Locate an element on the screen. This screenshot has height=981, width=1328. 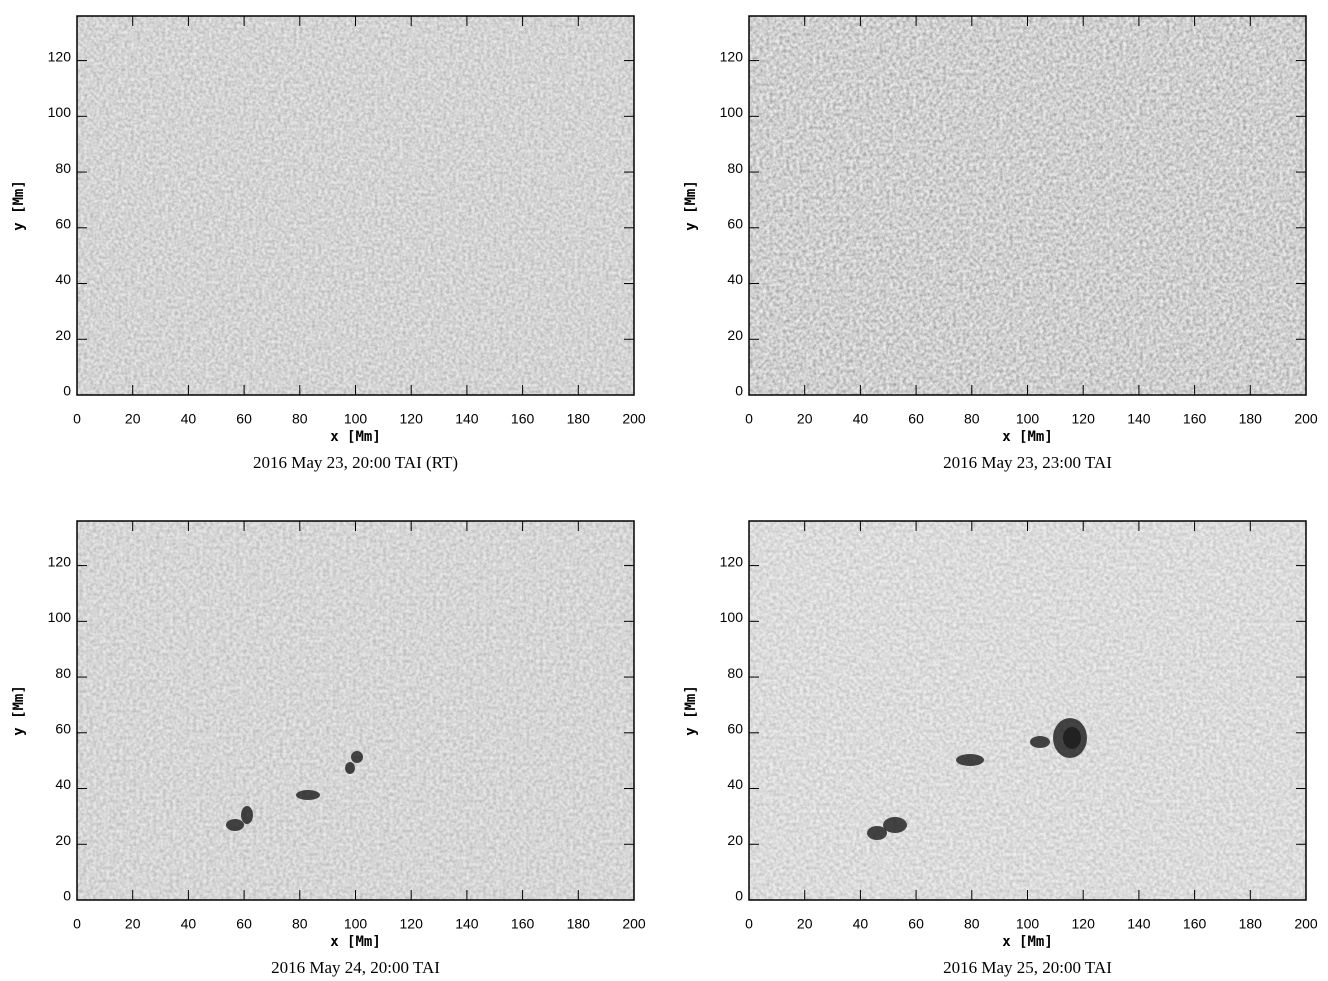
caption: 2016 May 23, 20:00 TAI (RT) is located at coordinates (355, 462).